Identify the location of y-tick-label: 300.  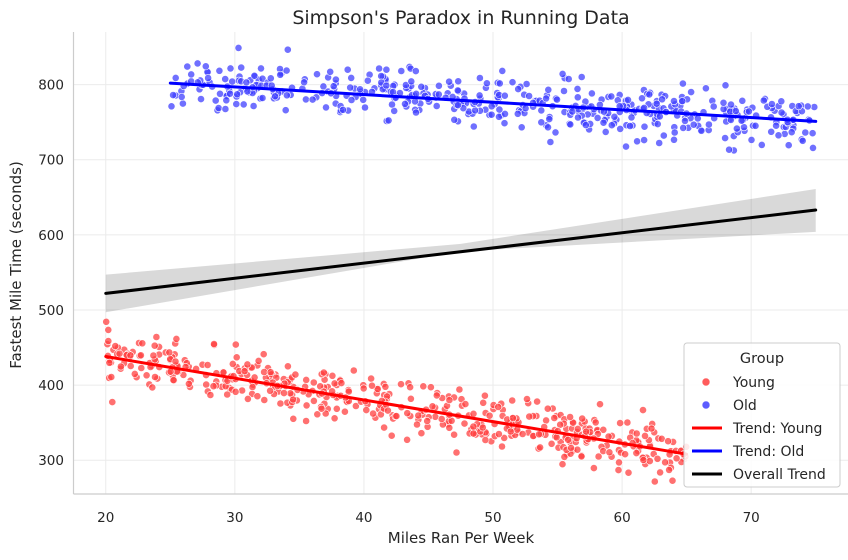
(51, 461).